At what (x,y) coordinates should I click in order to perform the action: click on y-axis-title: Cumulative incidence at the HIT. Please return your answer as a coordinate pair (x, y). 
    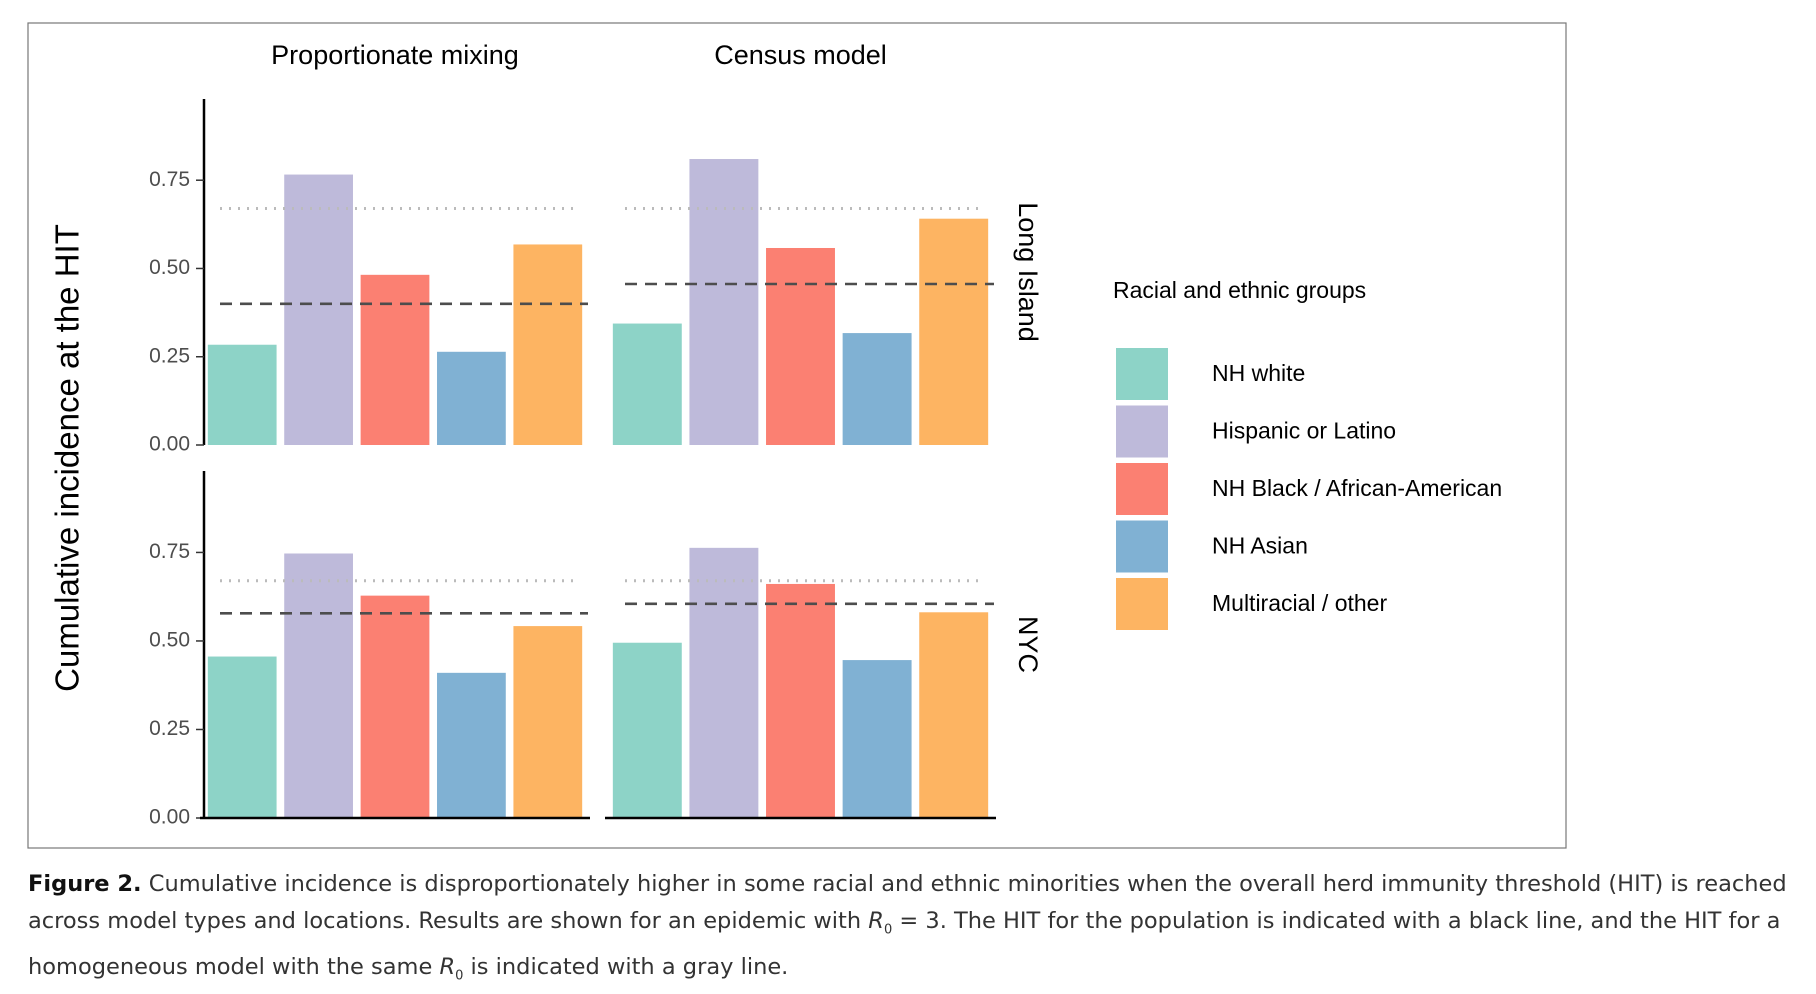
    Looking at the image, I should click on (67, 458).